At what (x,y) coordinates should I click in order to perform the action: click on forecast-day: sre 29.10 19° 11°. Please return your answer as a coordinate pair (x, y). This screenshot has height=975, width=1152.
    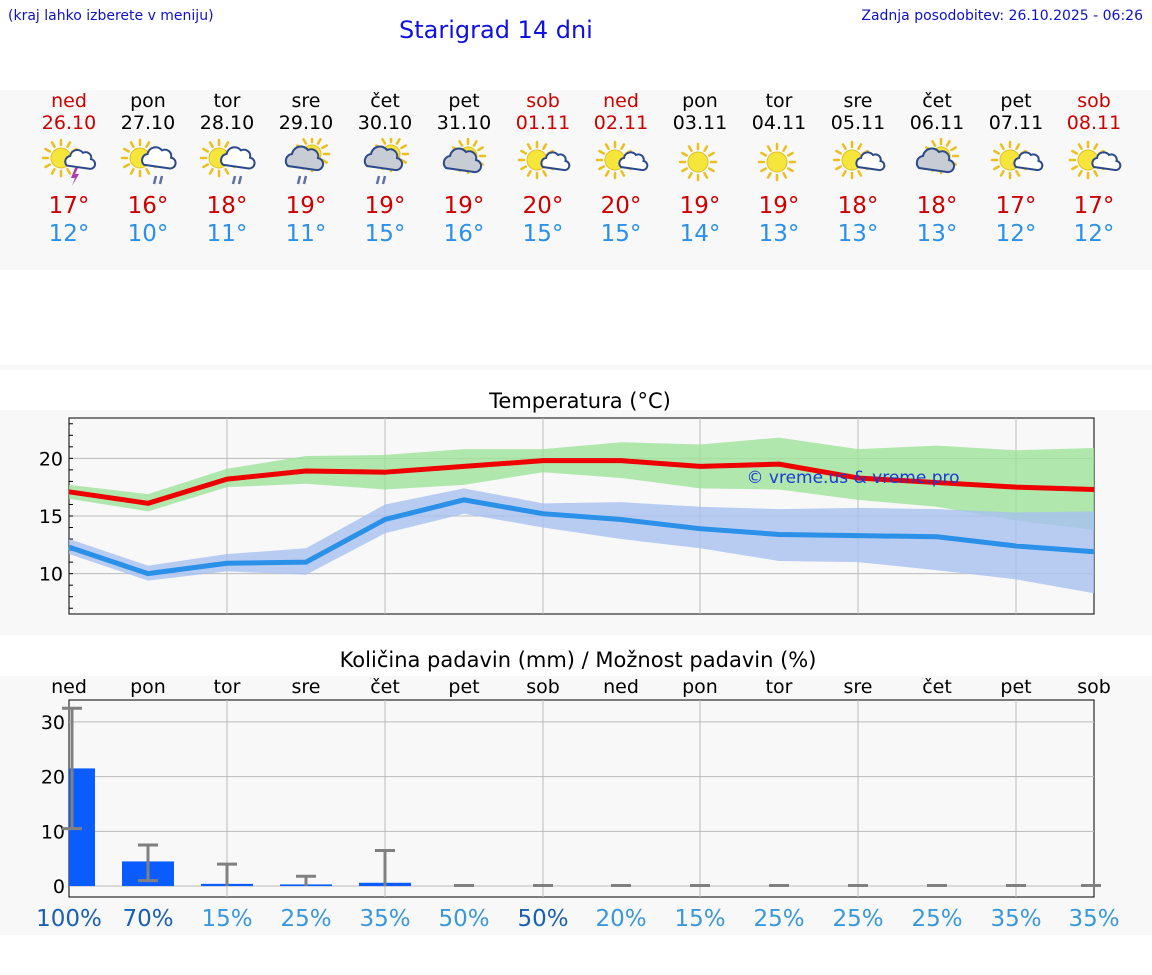
    Looking at the image, I should click on (306, 169).